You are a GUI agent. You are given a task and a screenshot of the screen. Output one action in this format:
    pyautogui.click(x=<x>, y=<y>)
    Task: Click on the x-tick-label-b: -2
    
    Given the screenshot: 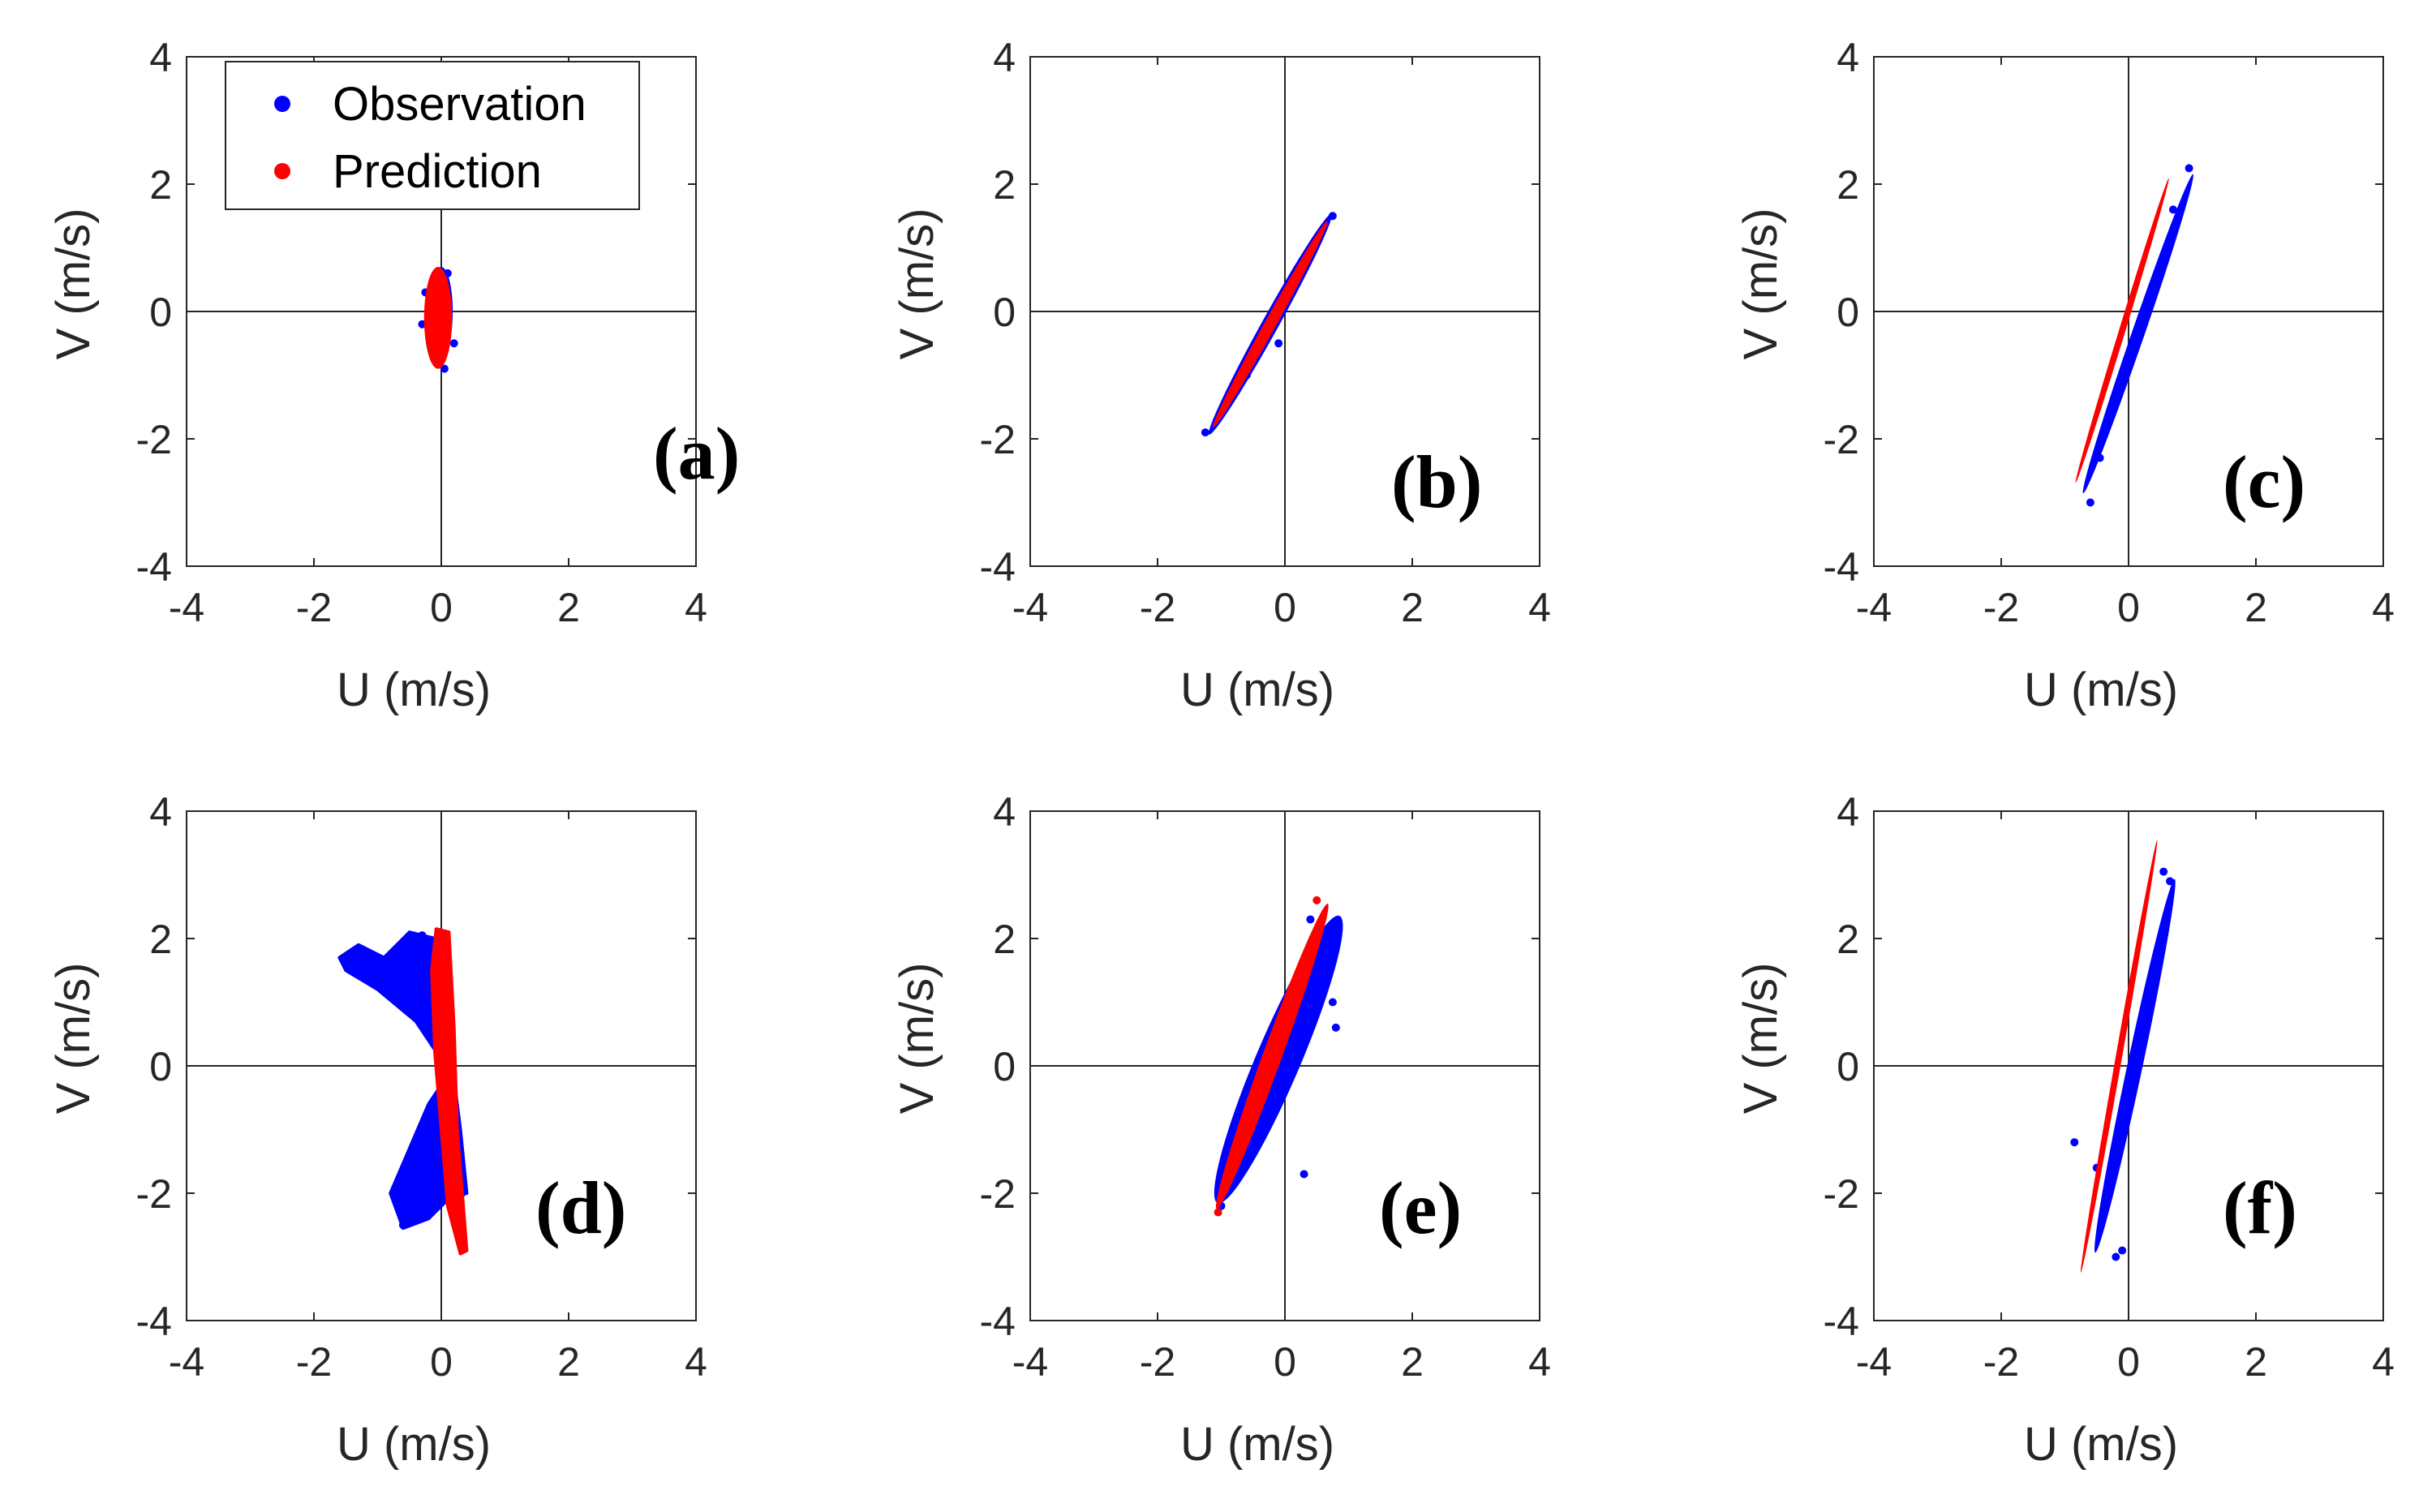 What is the action you would take?
    pyautogui.click(x=1157, y=607)
    